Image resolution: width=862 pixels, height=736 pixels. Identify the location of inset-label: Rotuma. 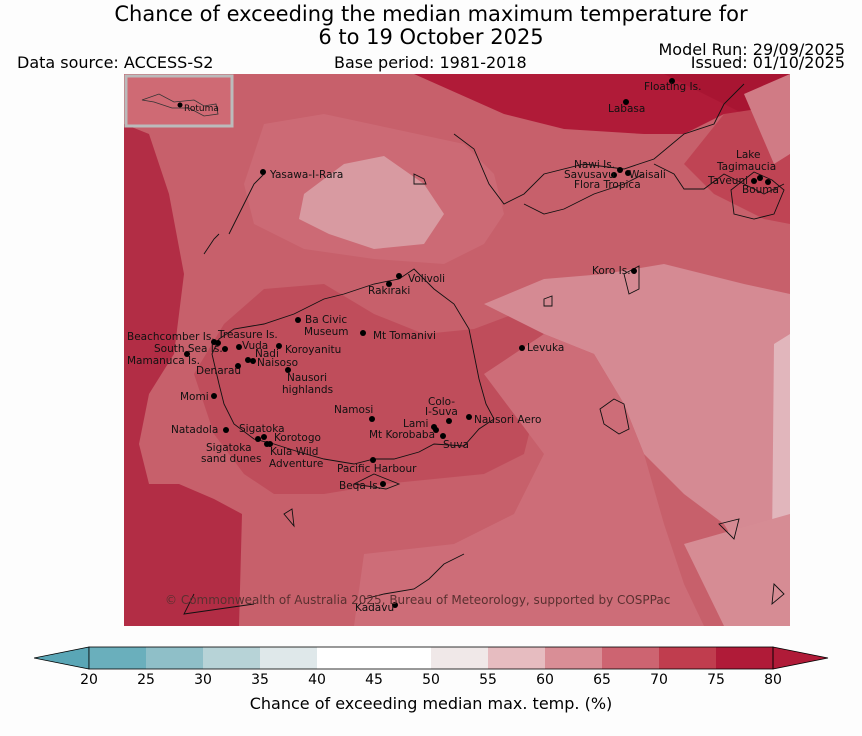
(201, 109).